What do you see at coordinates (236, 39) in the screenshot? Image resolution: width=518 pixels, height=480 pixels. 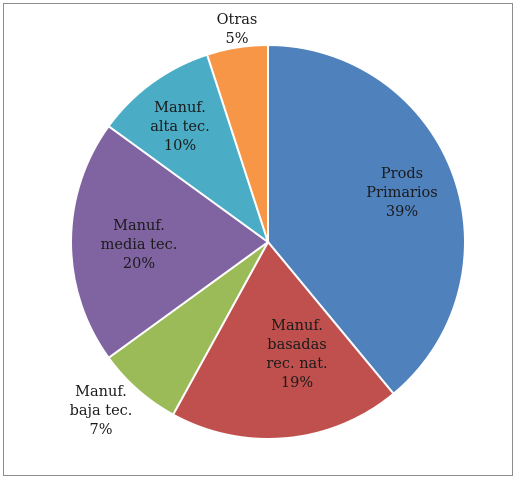 I see `slice-label-line: 5%` at bounding box center [236, 39].